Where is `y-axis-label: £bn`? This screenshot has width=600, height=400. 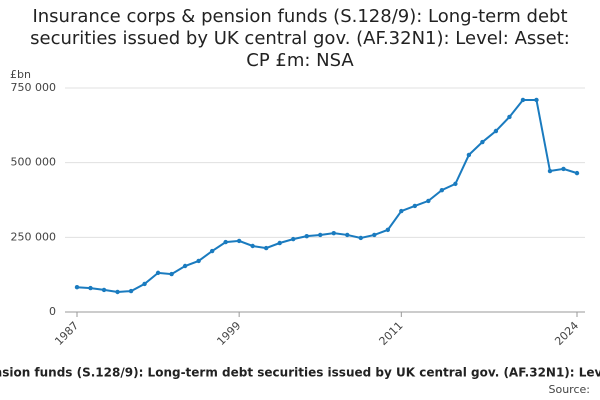
y-axis-label: £bn is located at coordinates (20, 74).